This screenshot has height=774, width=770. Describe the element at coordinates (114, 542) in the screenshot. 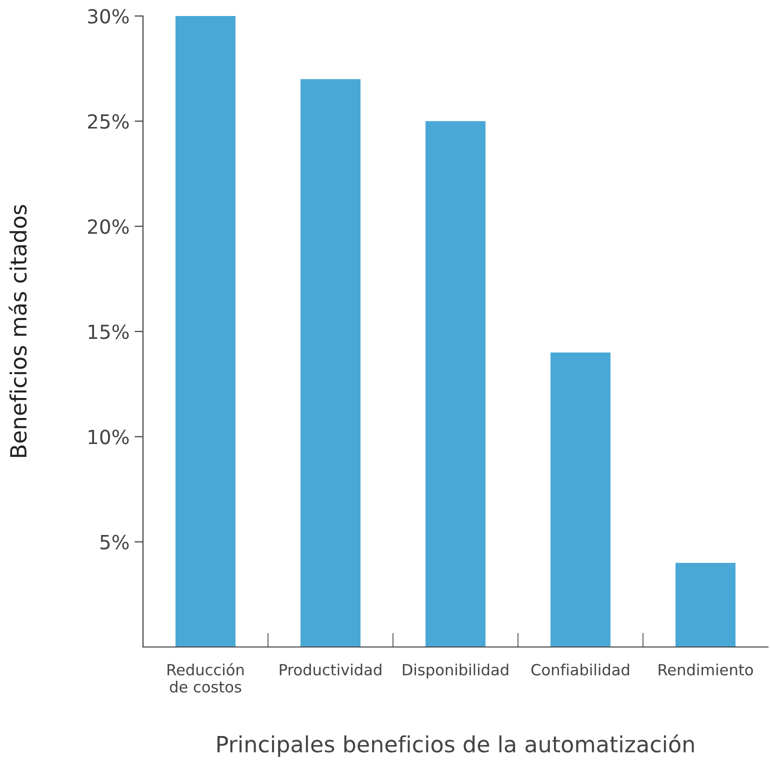

I see `y-tick-label: 5%` at that location.